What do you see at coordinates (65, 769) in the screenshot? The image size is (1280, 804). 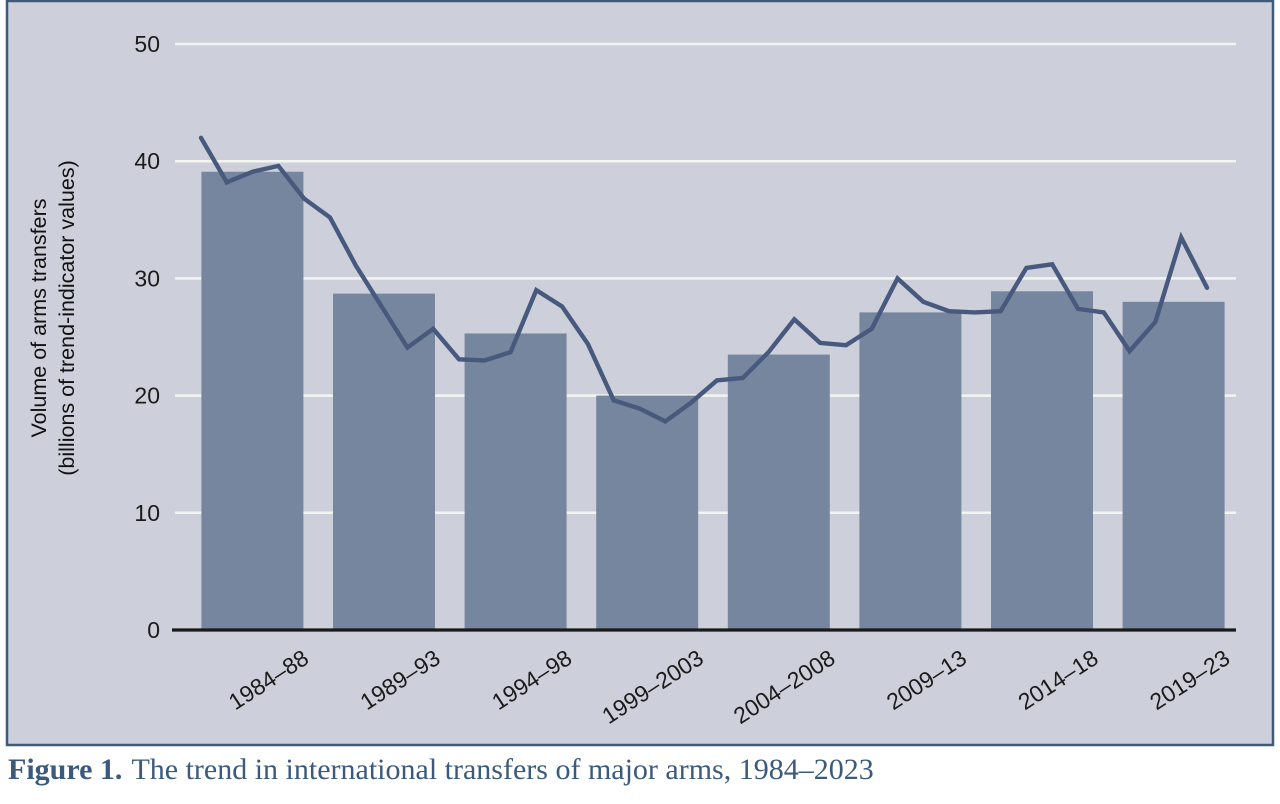 I see `figure-caption-label: Figure 1.` at bounding box center [65, 769].